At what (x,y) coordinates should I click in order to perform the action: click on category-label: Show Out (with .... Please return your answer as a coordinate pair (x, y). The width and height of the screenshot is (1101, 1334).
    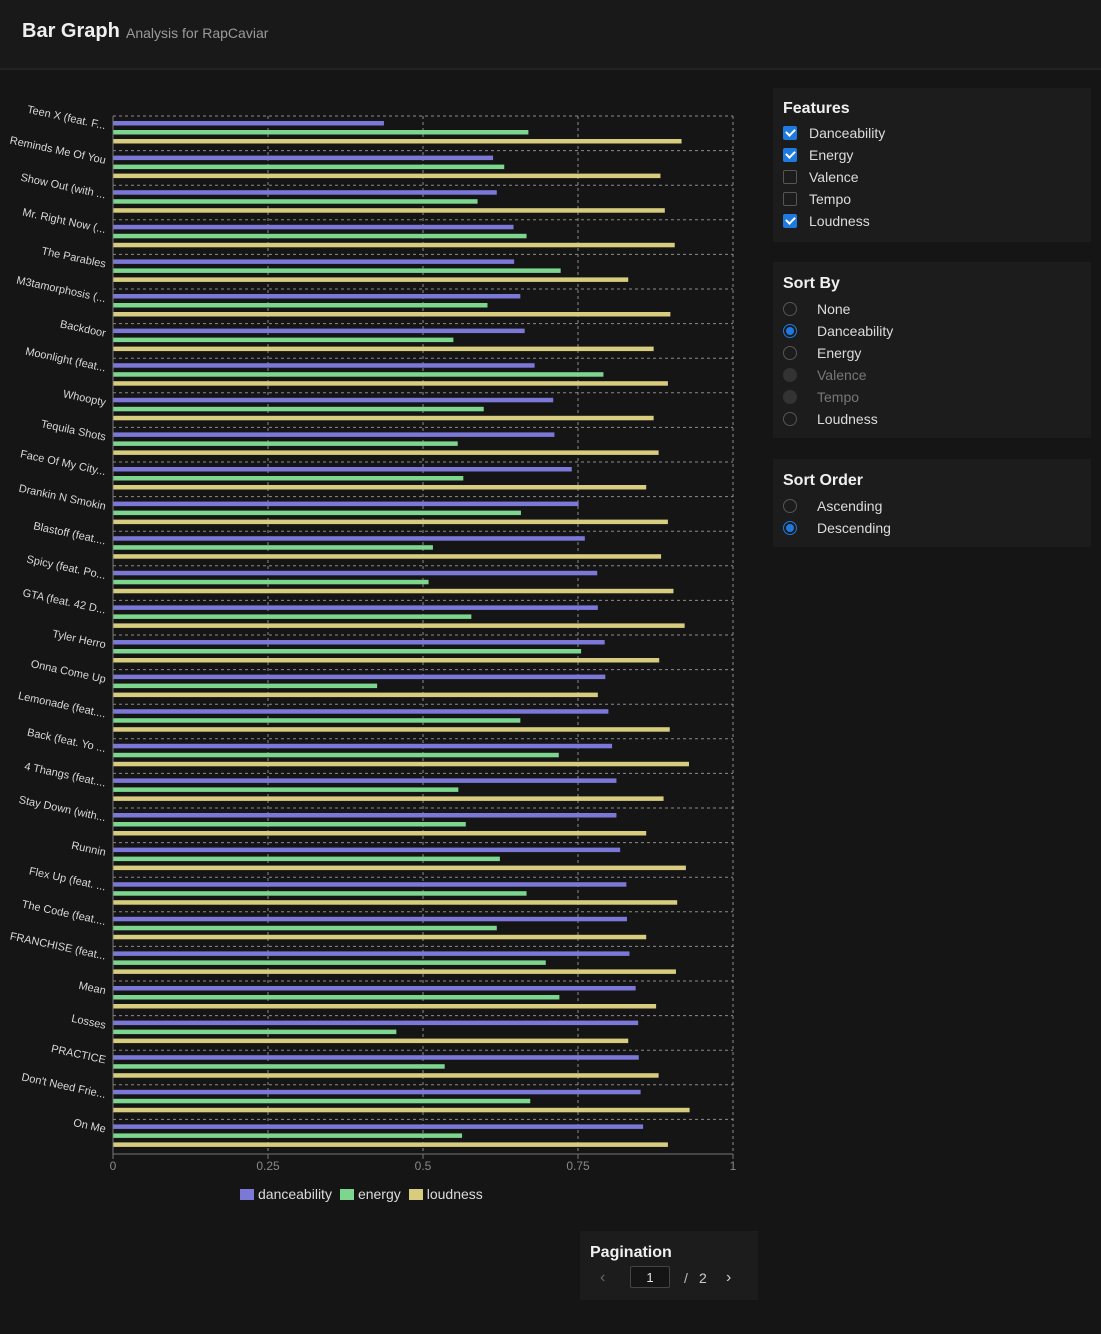
    Looking at the image, I should click on (62, 187).